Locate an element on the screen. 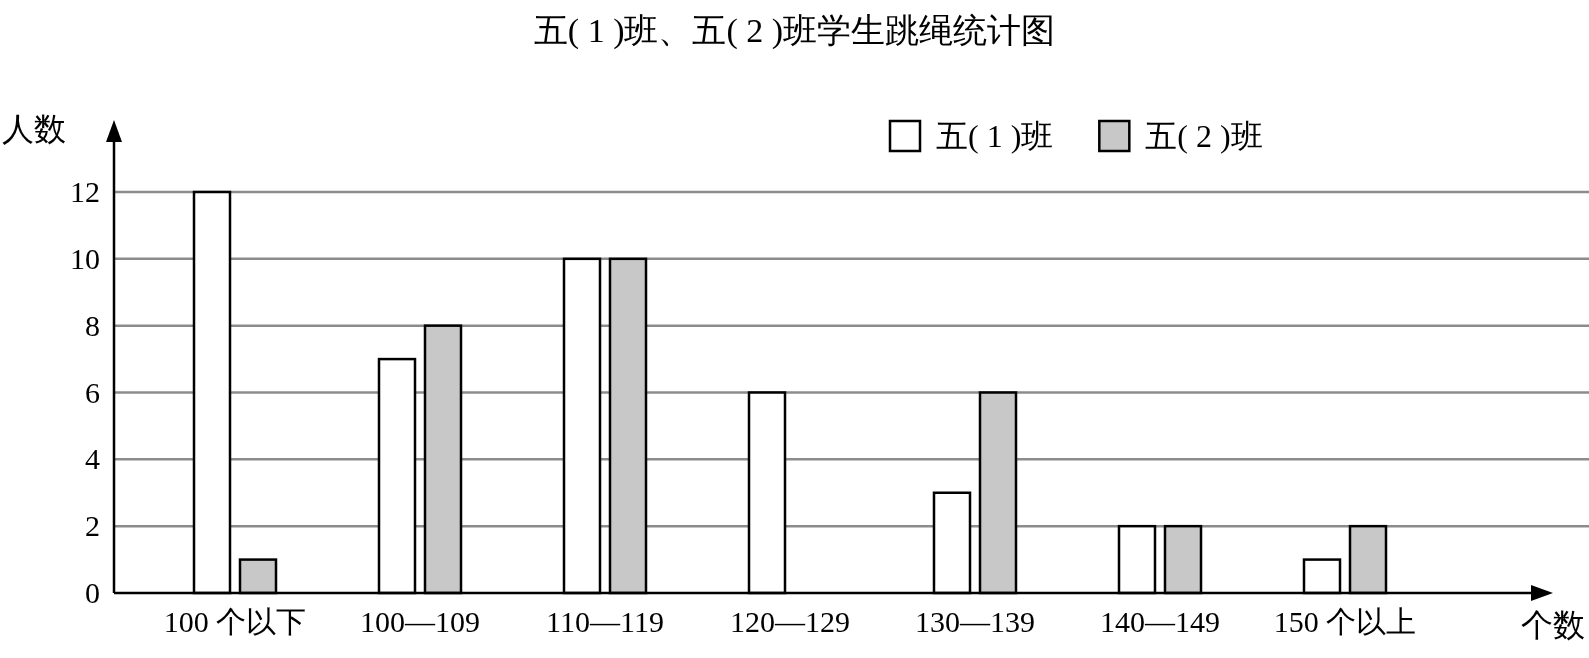 The image size is (1589, 658). x-tick-label: 100—109 is located at coordinates (420, 621).